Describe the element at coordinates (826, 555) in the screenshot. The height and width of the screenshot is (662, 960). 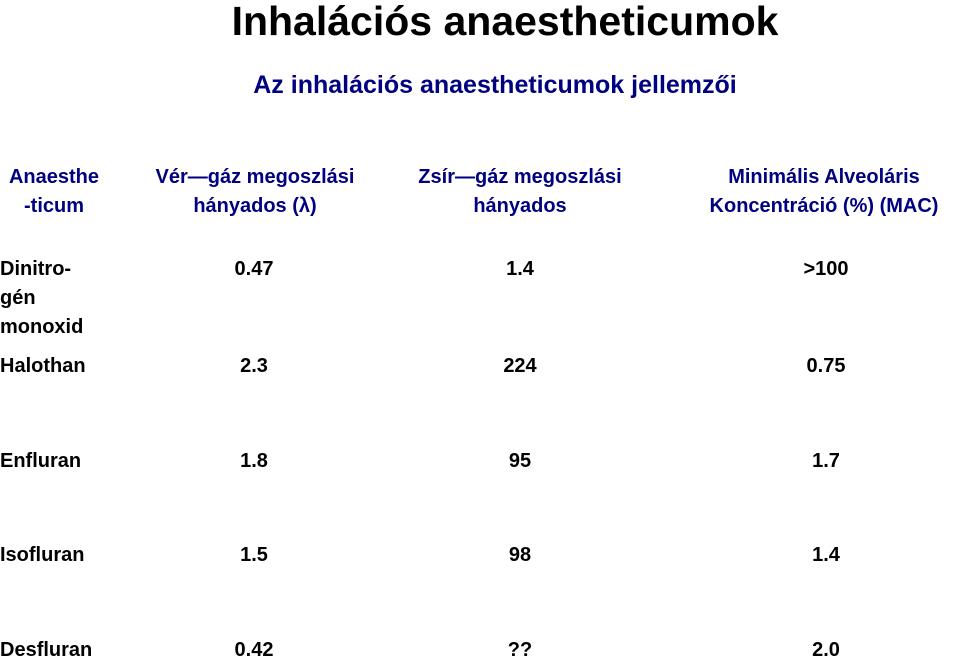
I see `cell-mac: 1.4` at that location.